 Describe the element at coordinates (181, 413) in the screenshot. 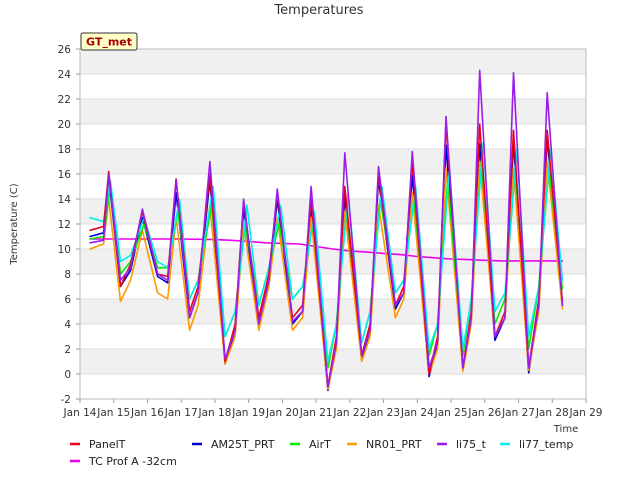

I see `x-tick-label: Jan 17` at that location.